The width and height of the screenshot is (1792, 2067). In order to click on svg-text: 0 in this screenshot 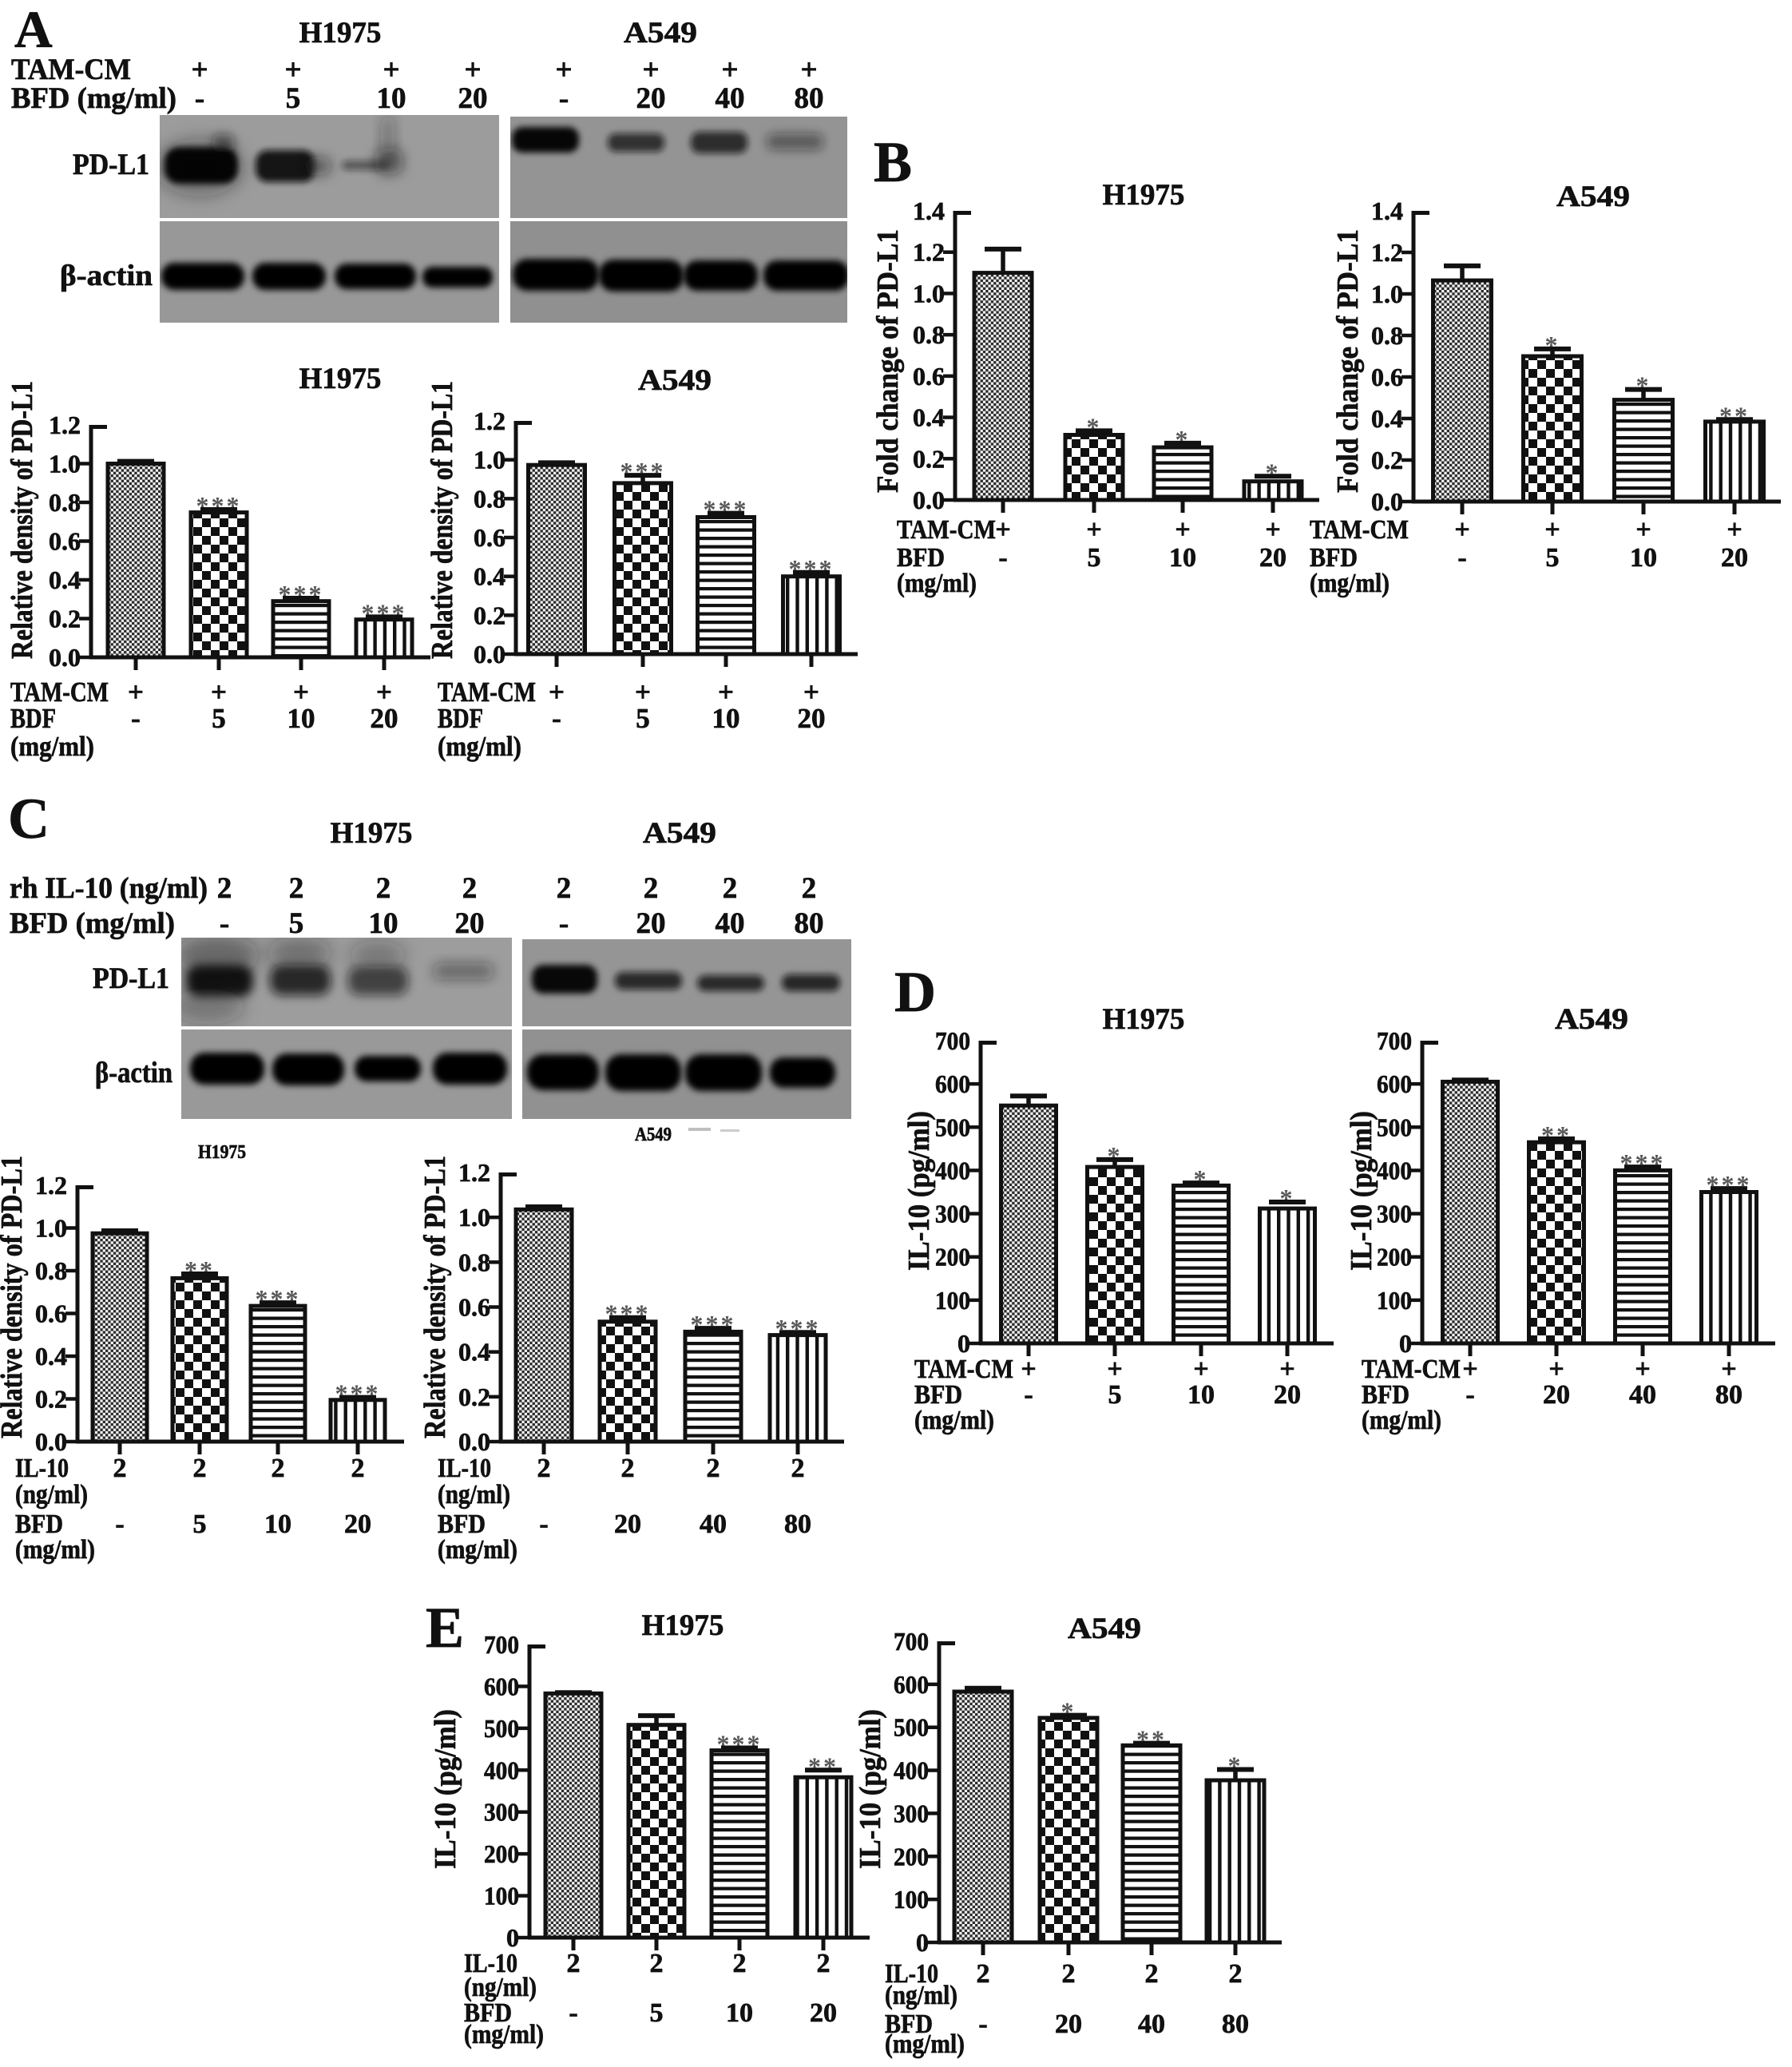, I will do `click(1405, 1344)`.